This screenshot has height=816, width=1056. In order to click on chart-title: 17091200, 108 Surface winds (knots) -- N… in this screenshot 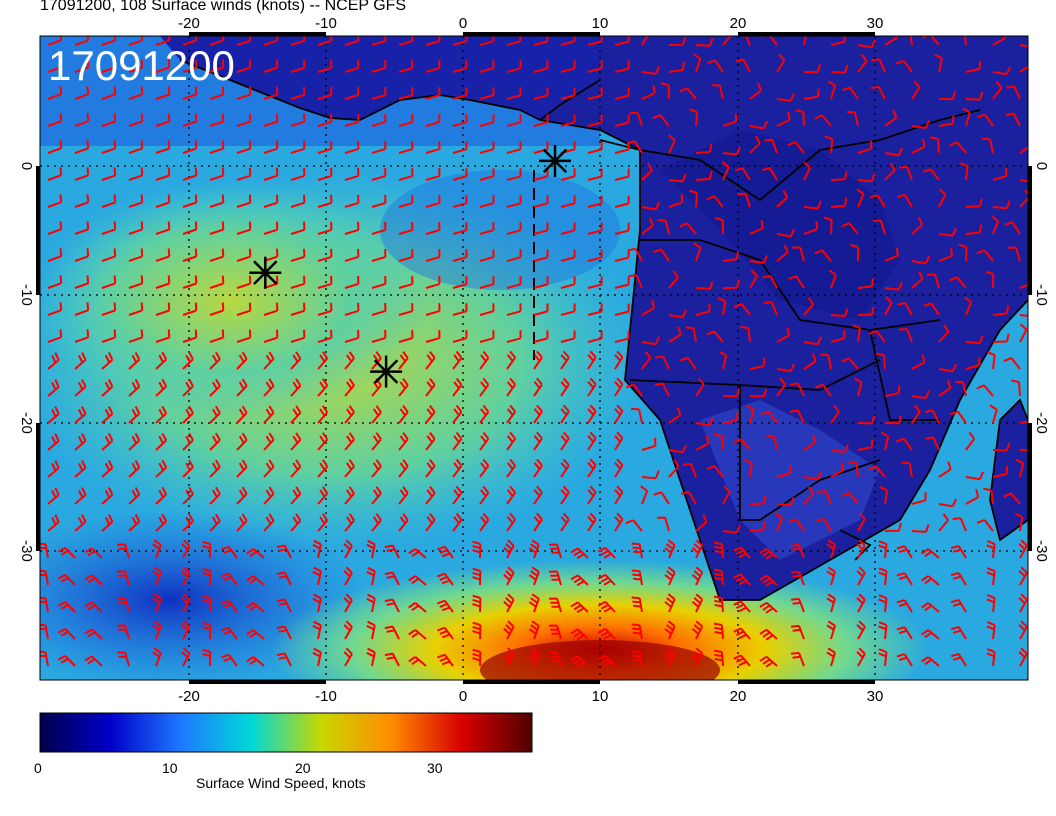, I will do `click(223, 7)`.